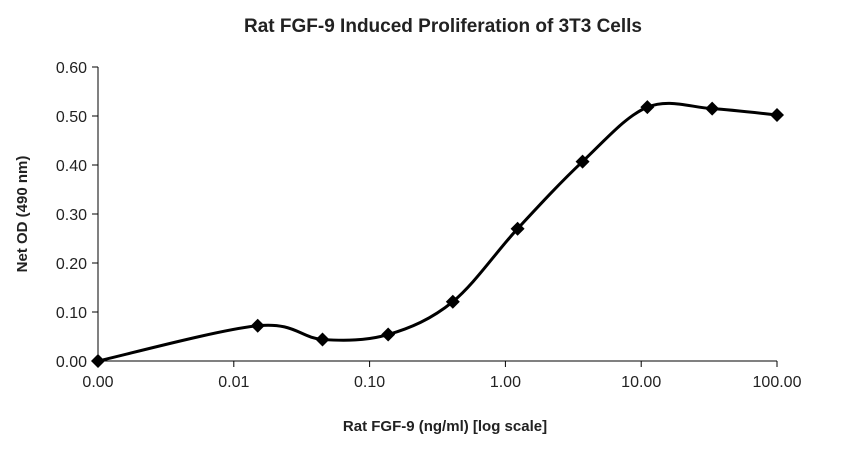  Describe the element at coordinates (442, 376) in the screenshot. I see `x-ticks: 0.00 0.01 0.10 1.00 10.00 100.00` at that location.